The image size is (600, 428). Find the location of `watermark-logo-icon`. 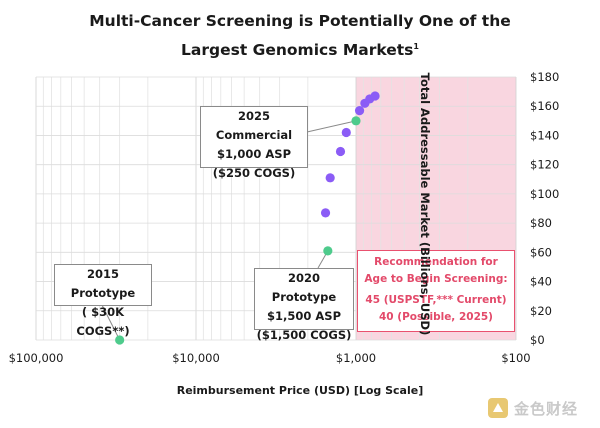

watermark-logo-icon is located at coordinates (498, 408).